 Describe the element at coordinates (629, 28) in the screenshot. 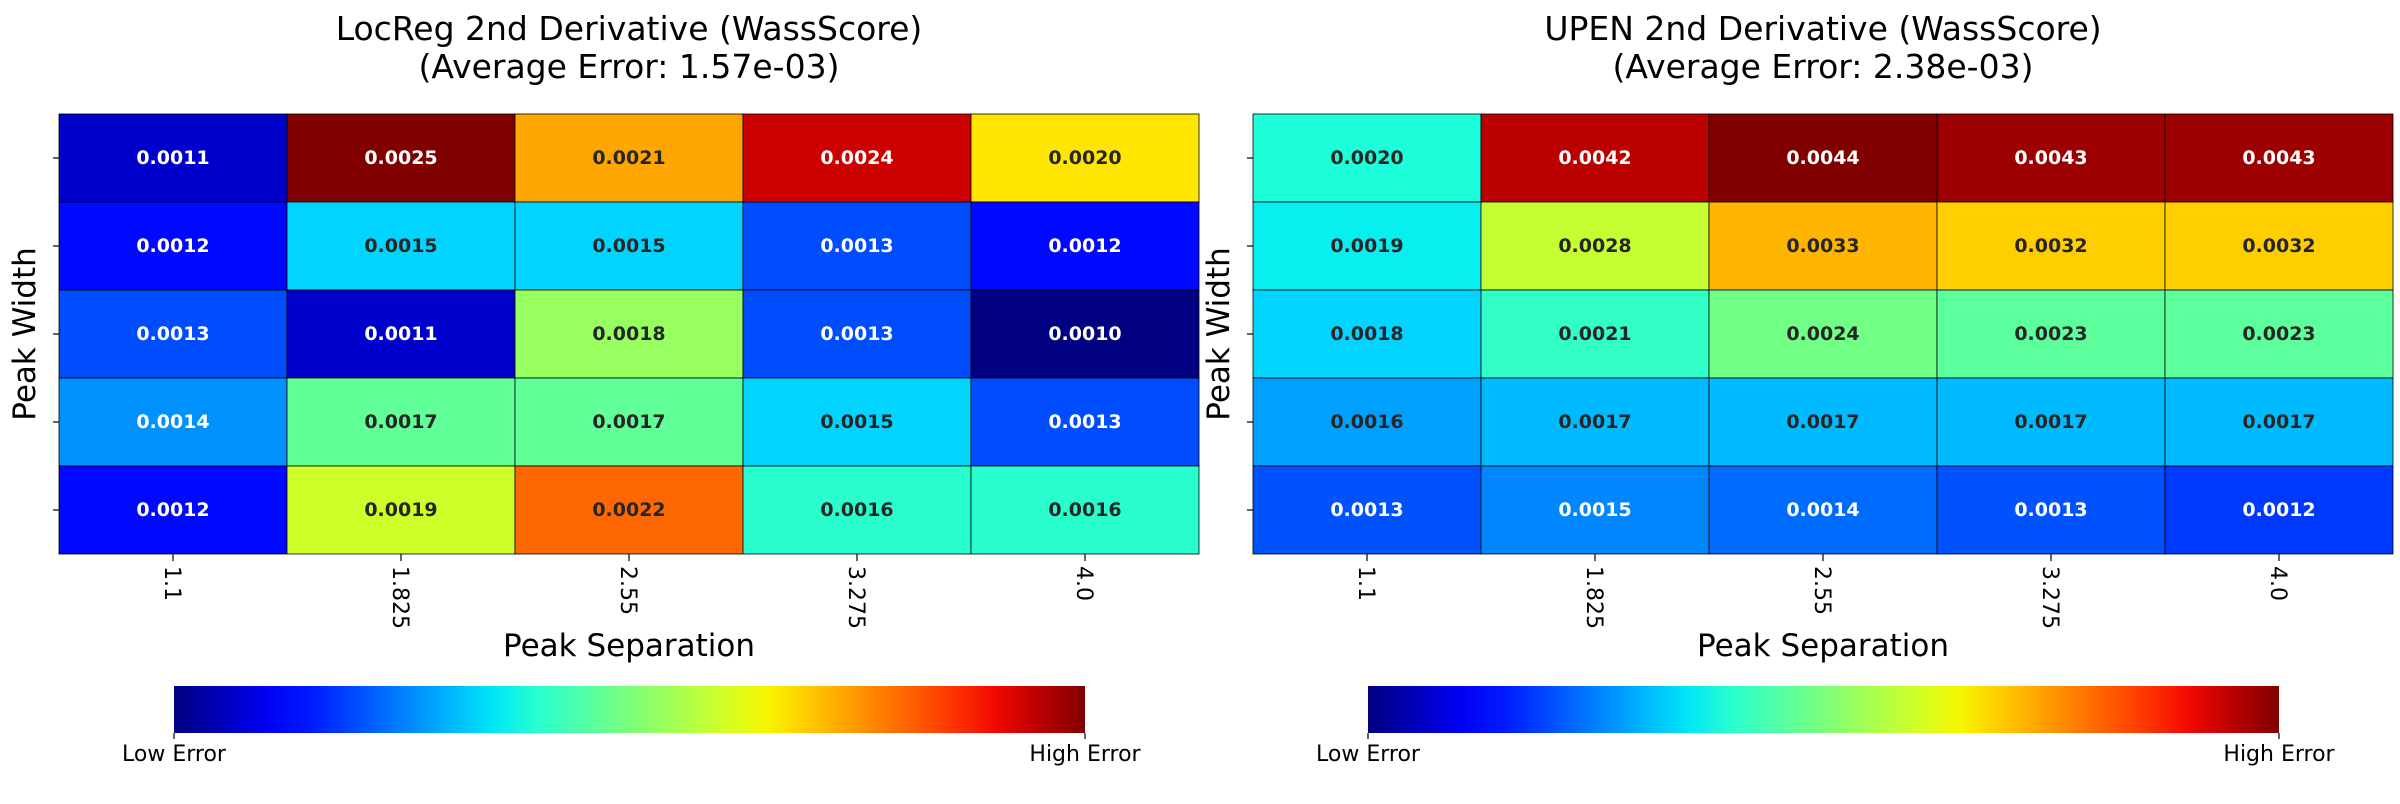

I see `chart-title: LocReg 2nd Derivative (WassScore)` at that location.